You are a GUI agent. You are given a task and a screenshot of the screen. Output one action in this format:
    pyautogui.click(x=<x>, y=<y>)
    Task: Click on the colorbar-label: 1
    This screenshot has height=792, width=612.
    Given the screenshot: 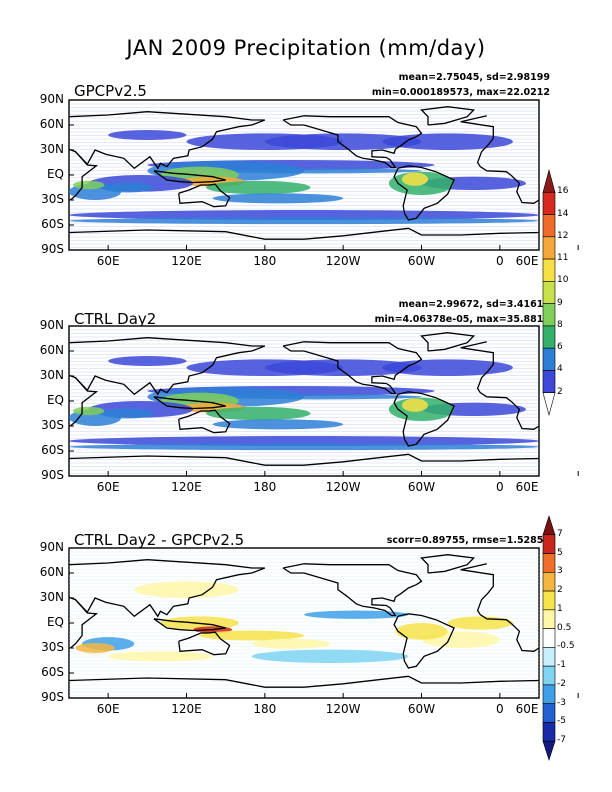 What is the action you would take?
    pyautogui.click(x=560, y=608)
    